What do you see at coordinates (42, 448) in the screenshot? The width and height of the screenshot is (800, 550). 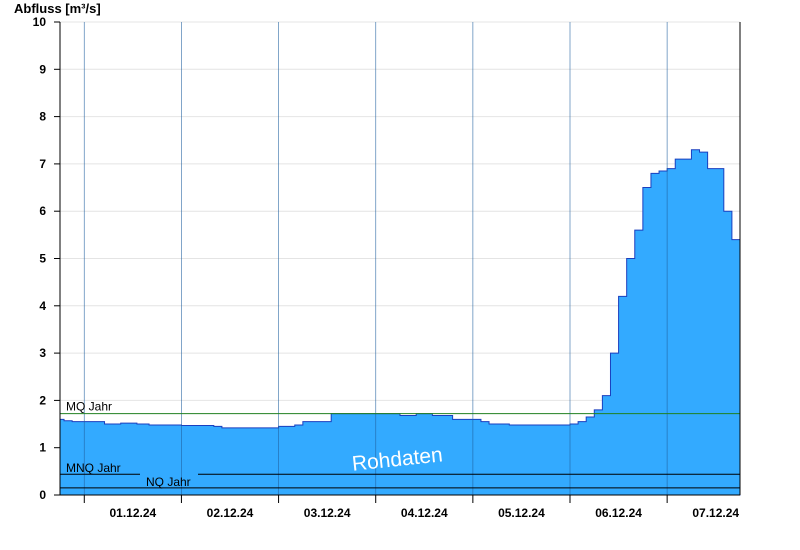 I see `y-tick-label: 1` at bounding box center [42, 448].